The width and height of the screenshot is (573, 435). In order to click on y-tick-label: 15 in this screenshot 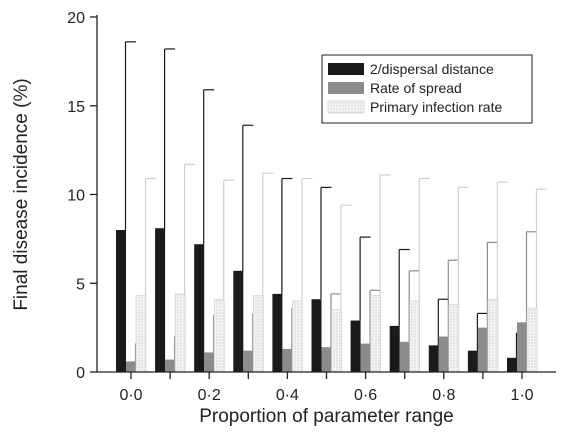, I will do `click(76, 107)`.